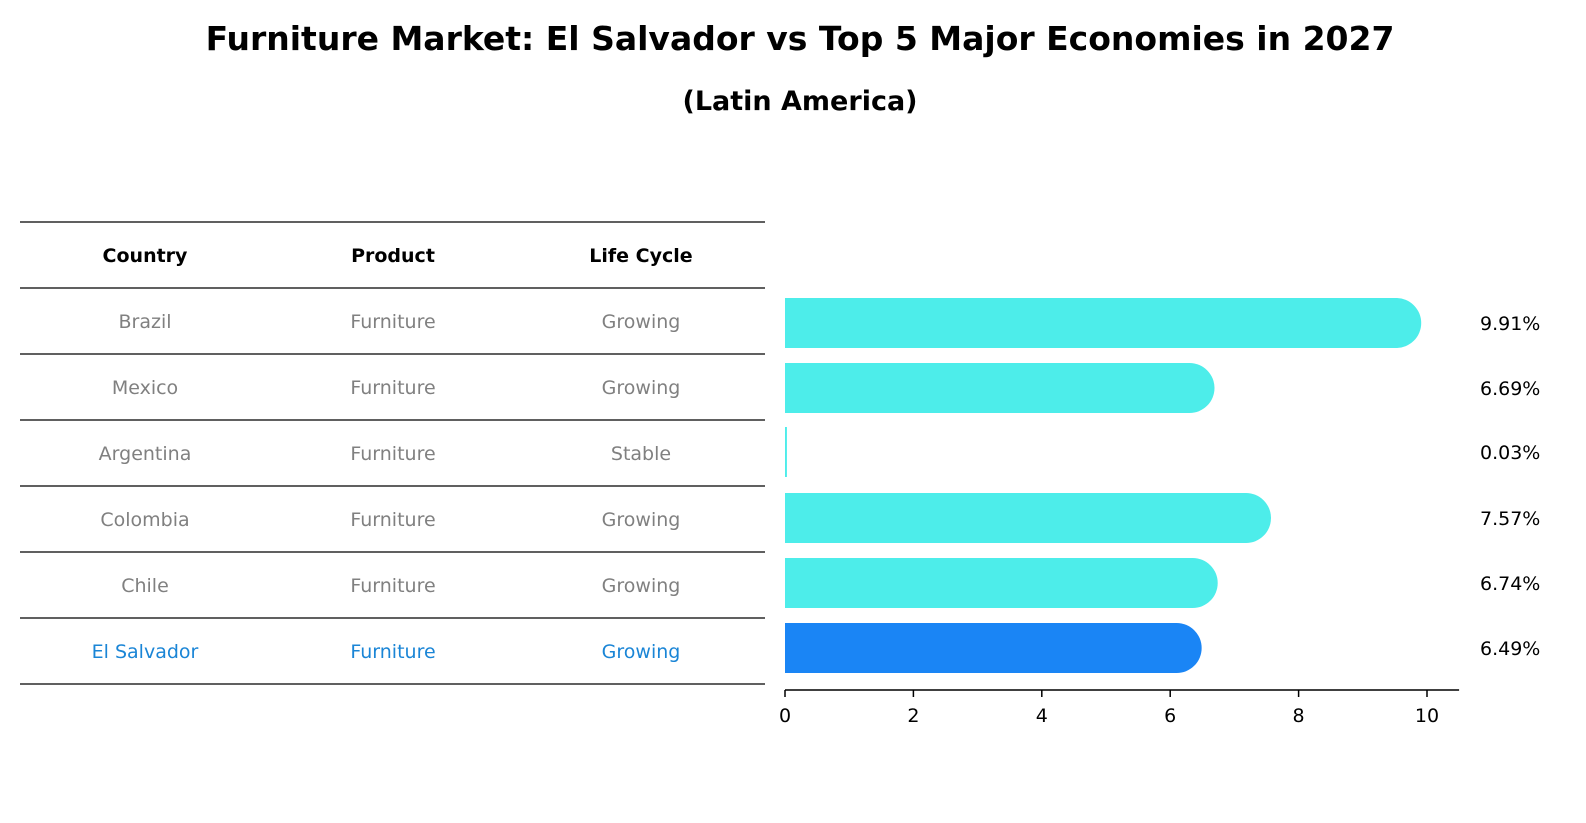 This screenshot has height=823, width=1586. Describe the element at coordinates (1510, 519) in the screenshot. I see `value-label: 7.57%` at that location.